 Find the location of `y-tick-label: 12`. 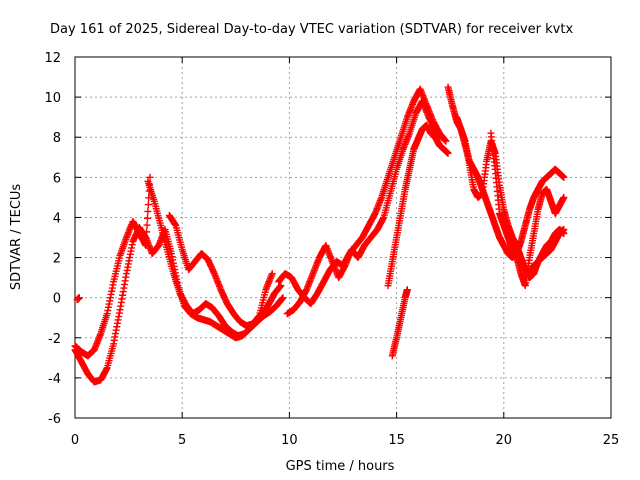

y-tick-label: 12 is located at coordinates (52, 58).